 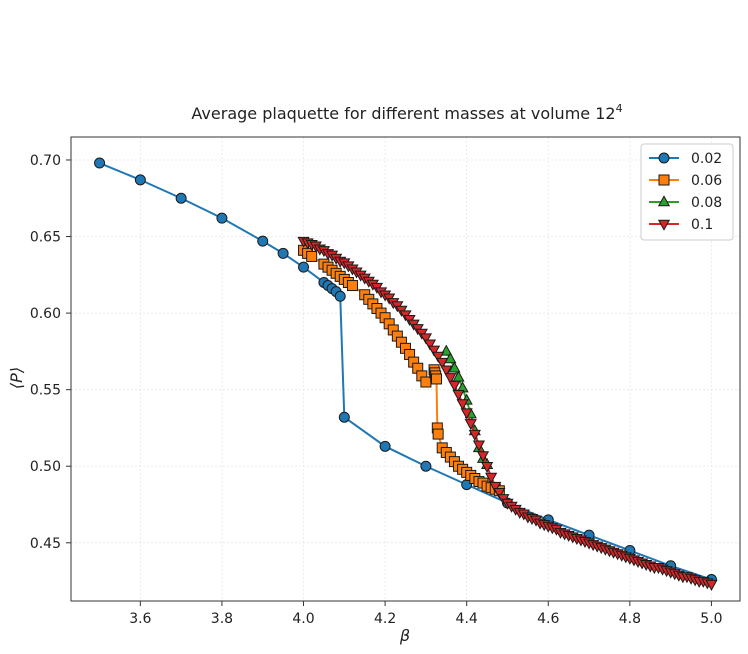 I want to click on x-tick-label: 3.6, so click(x=140, y=619).